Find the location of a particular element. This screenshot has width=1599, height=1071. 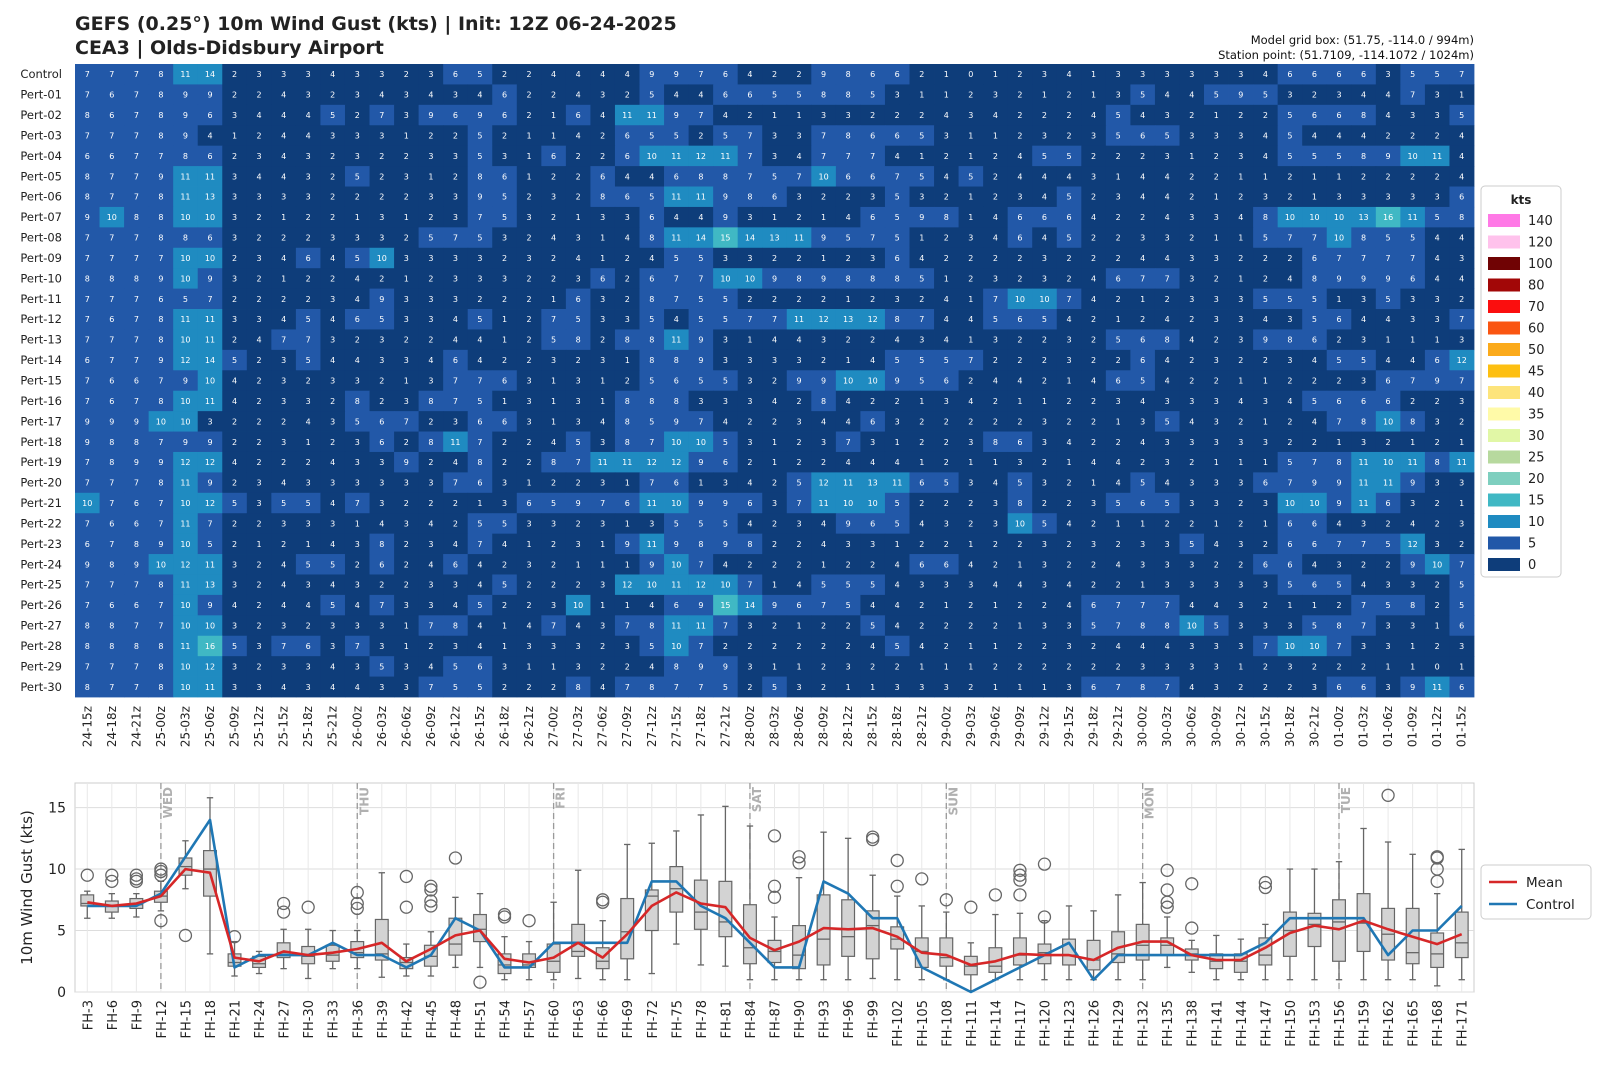

heatmap-row-label: Pert-13 is located at coordinates (41, 340).